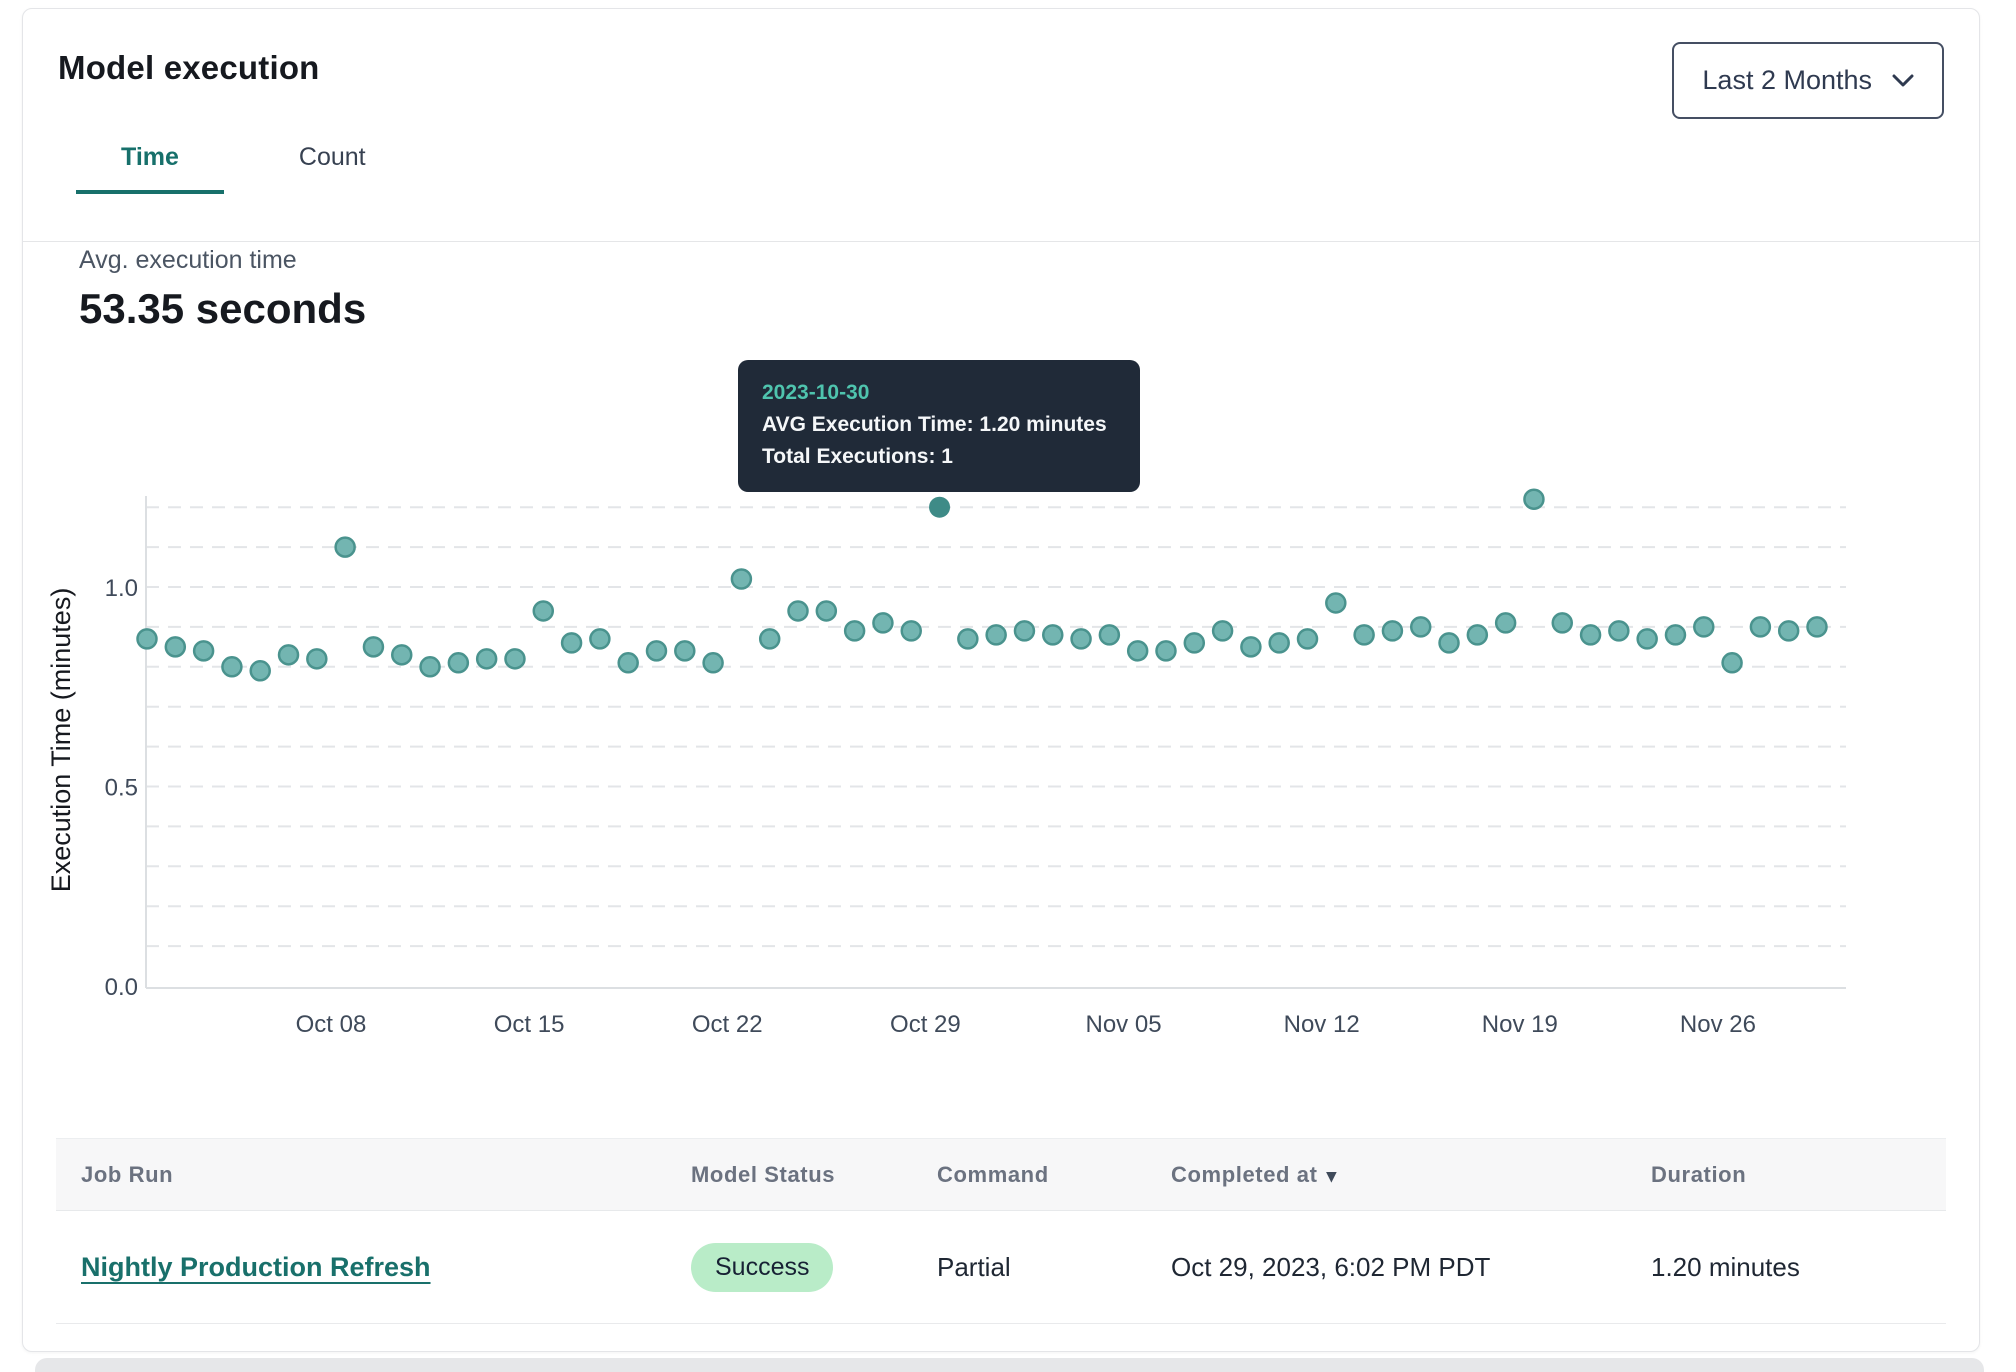 The height and width of the screenshot is (1372, 2016). I want to click on x-tick-label: Nov 05, so click(1124, 1024).